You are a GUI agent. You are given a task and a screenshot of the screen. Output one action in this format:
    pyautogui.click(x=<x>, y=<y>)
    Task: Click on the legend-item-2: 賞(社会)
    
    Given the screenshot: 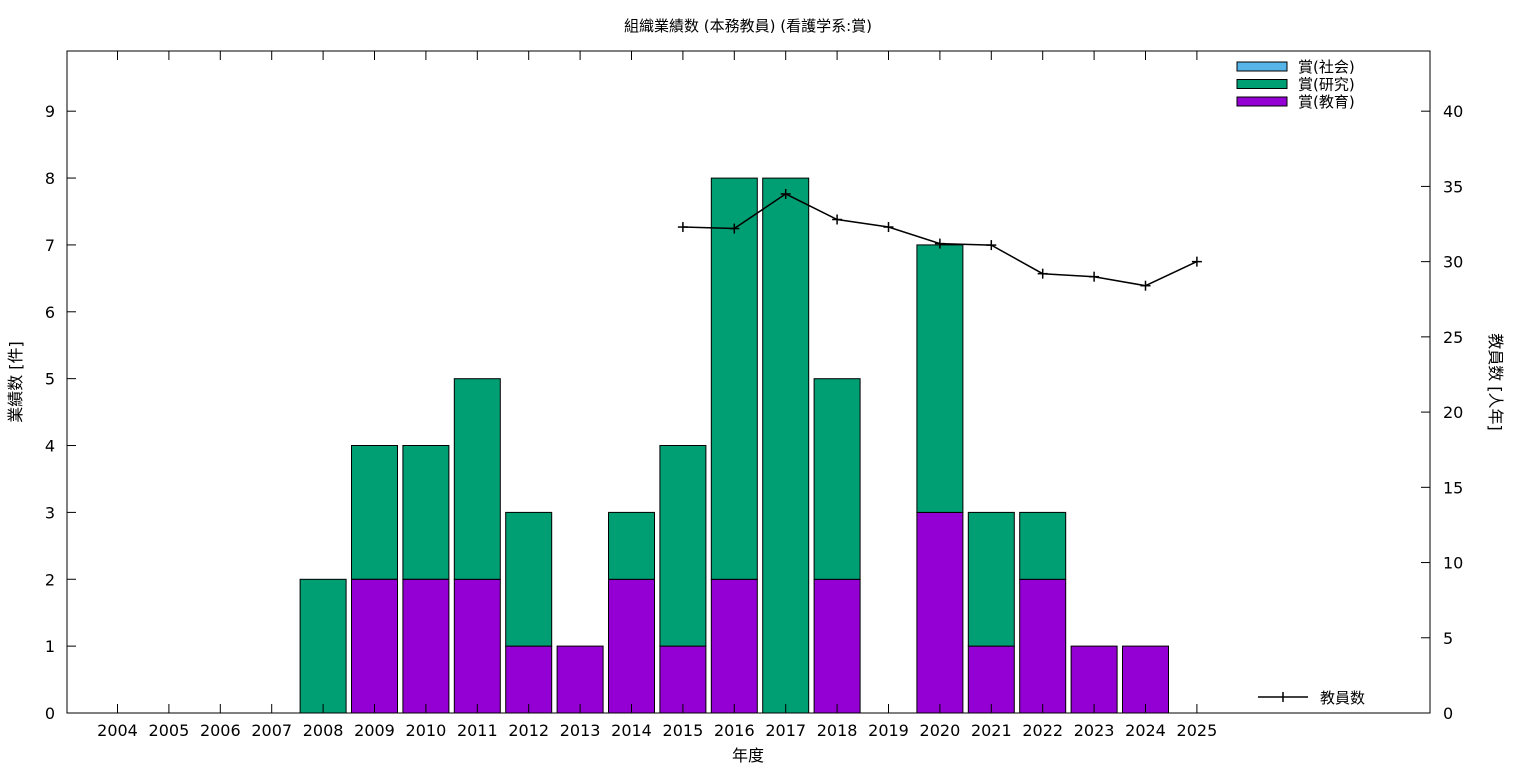 What is the action you would take?
    pyautogui.click(x=1295, y=67)
    